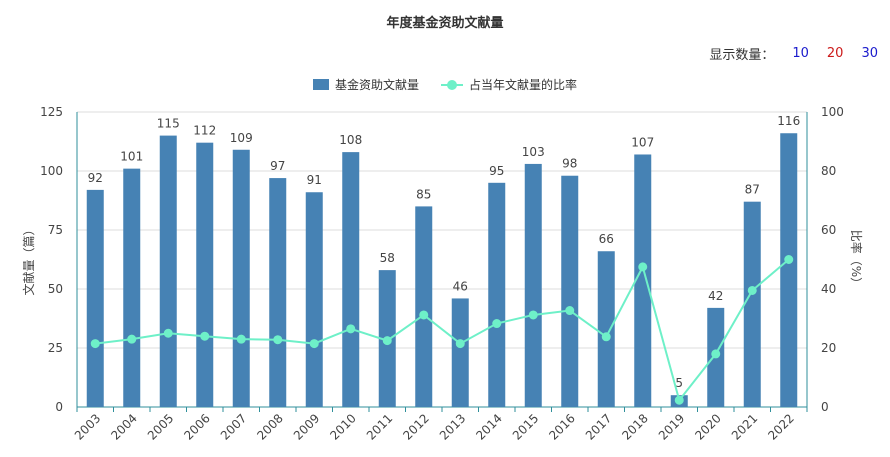 The height and width of the screenshot is (457, 890). I want to click on legend: 基金资助文献量 占当年文献量的比率, so click(445, 84).